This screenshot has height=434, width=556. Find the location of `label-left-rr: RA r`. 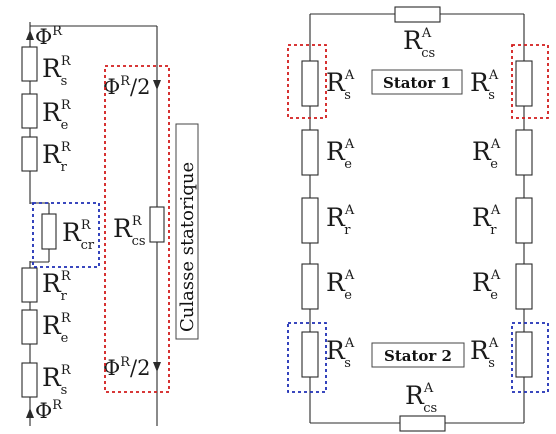

label-left-rr: RA r is located at coordinates (340, 220).